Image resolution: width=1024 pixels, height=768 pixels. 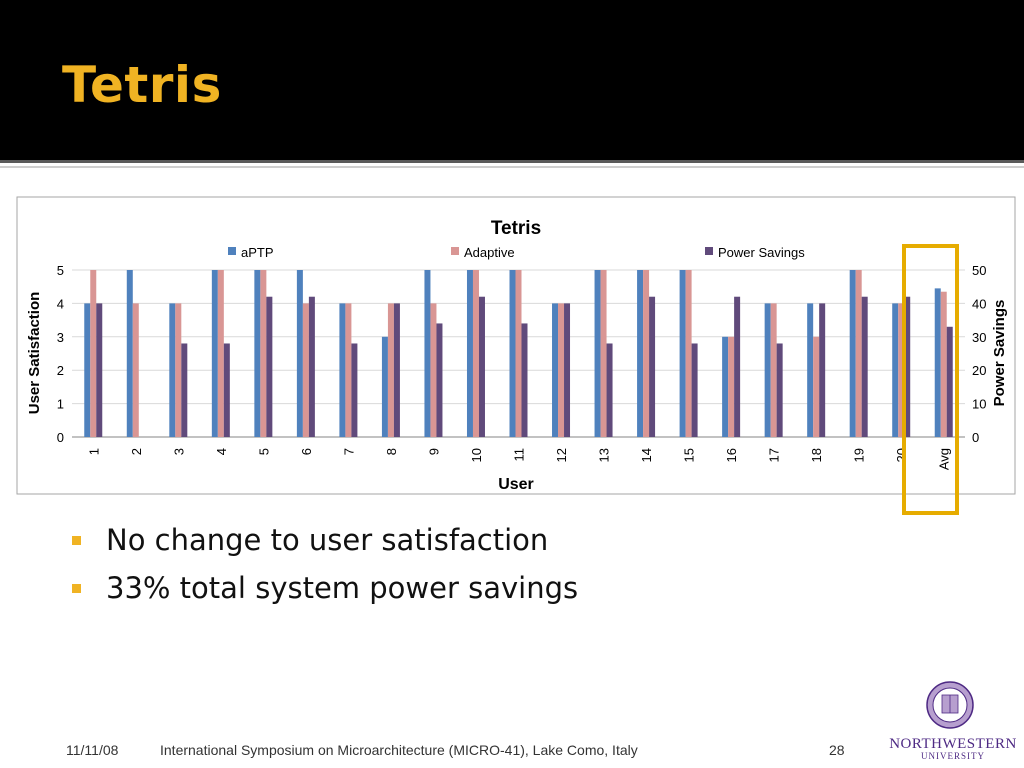 I want to click on x-tick-label: 19, so click(x=859, y=455).